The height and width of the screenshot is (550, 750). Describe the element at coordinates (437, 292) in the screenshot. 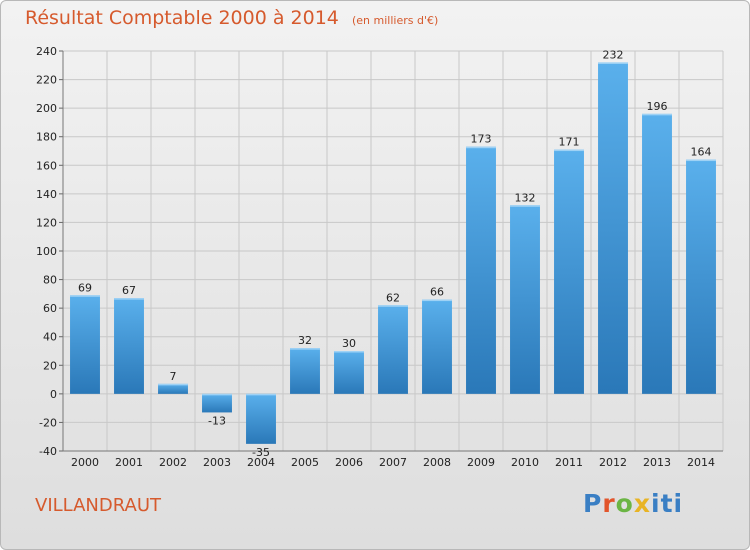

I see `data-label: 66` at that location.